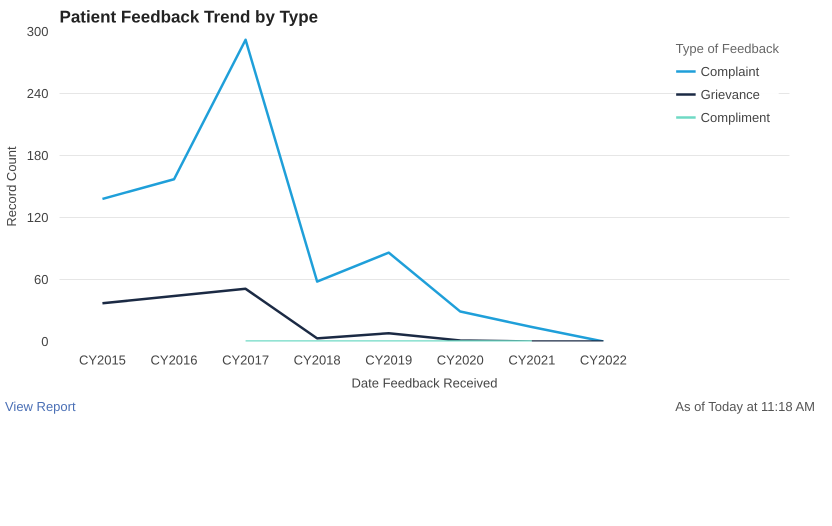 The width and height of the screenshot is (832, 526). What do you see at coordinates (460, 360) in the screenshot?
I see `x-tick-label: CY2020` at bounding box center [460, 360].